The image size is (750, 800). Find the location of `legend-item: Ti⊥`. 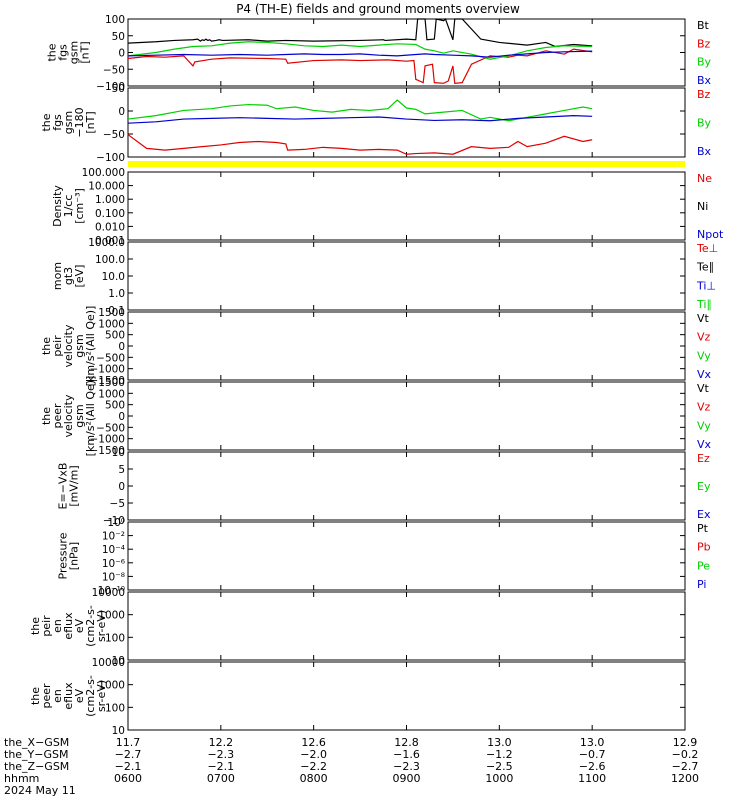

legend-item: Ti⊥ is located at coordinates (706, 285).